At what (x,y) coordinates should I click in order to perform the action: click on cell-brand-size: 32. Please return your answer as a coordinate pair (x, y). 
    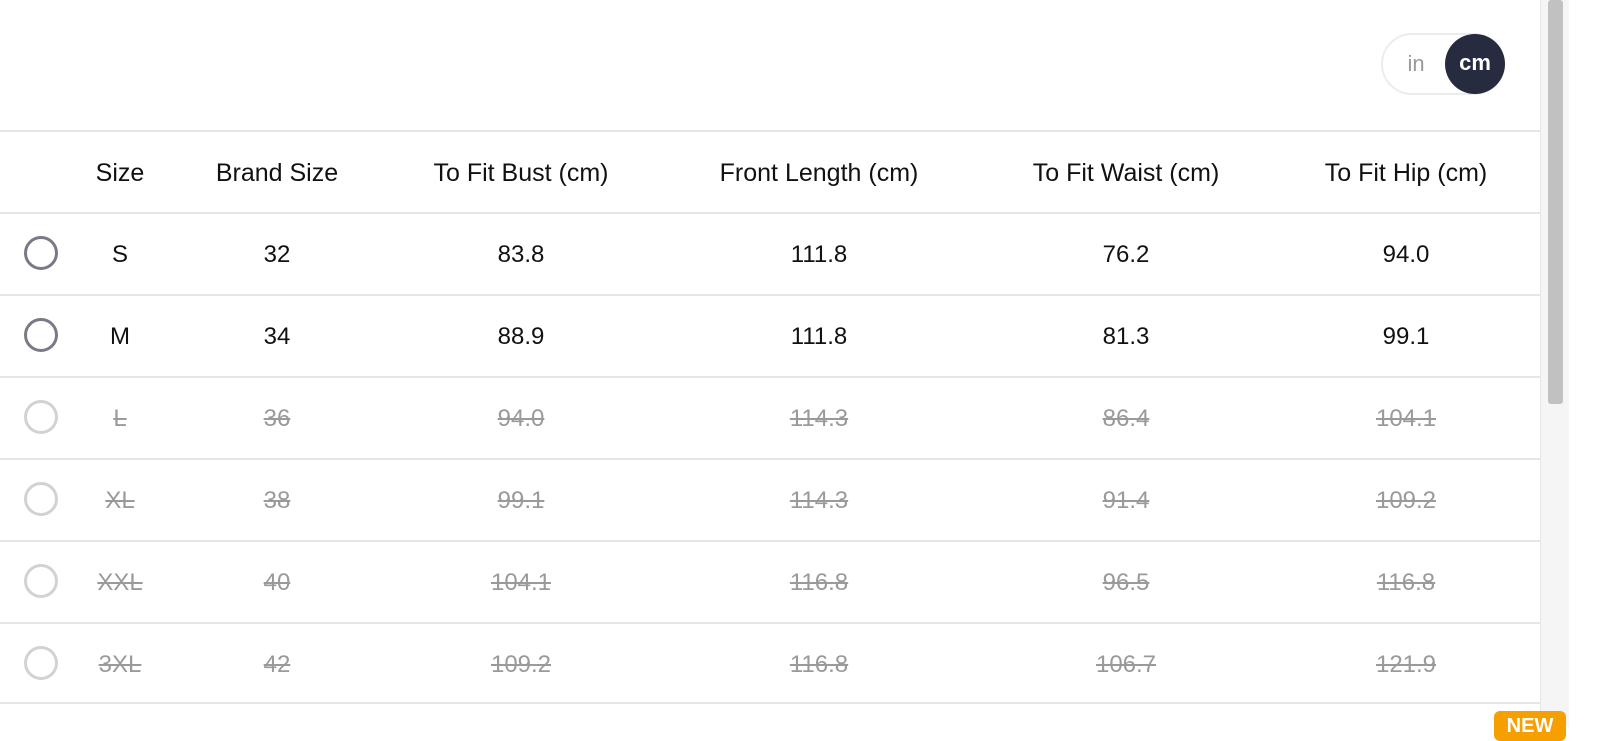
    Looking at the image, I should click on (277, 254).